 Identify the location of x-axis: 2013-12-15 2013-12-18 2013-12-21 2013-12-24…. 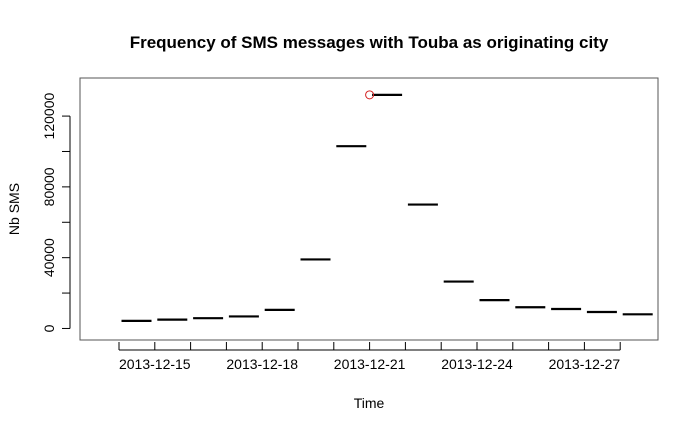
(369, 357).